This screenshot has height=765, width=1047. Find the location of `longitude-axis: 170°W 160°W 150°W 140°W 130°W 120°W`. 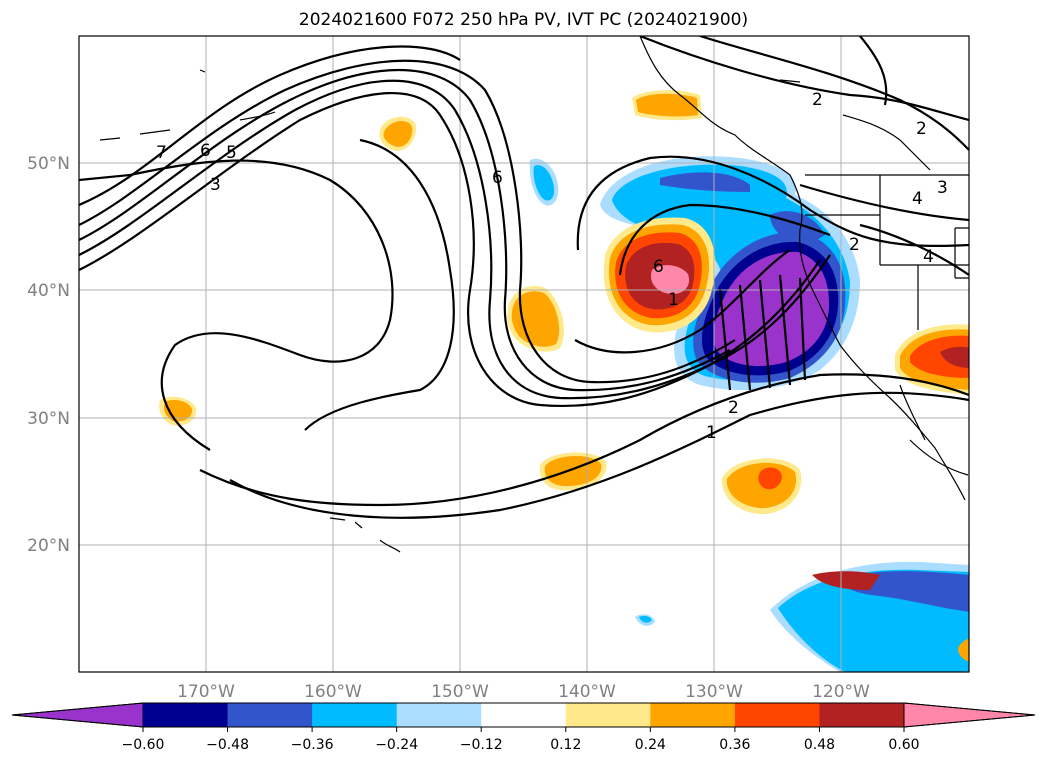

longitude-axis: 170°W 160°W 150°W 140°W 130°W 120°W is located at coordinates (523, 692).